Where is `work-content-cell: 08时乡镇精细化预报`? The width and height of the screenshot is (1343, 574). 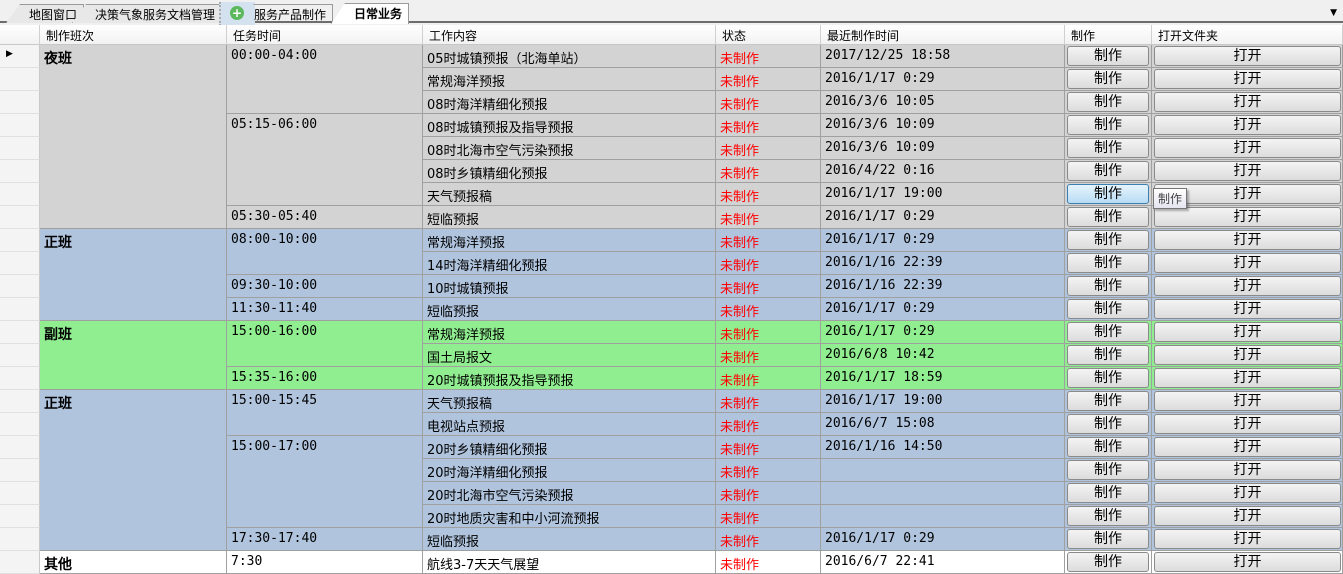 work-content-cell: 08时乡镇精细化预报 is located at coordinates (569, 171).